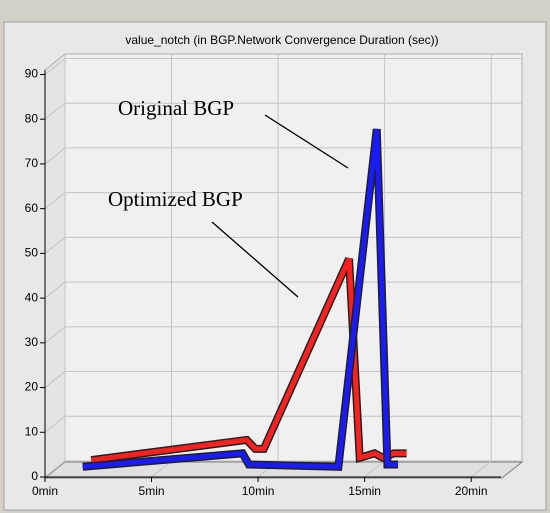 This screenshot has height=513, width=550. I want to click on y-tick-label: 60, so click(32, 208).